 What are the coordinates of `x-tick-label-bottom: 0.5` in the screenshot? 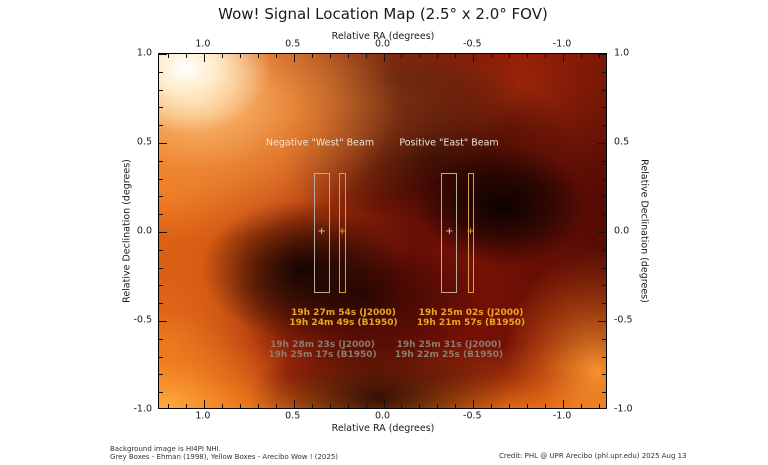 It's located at (293, 416).